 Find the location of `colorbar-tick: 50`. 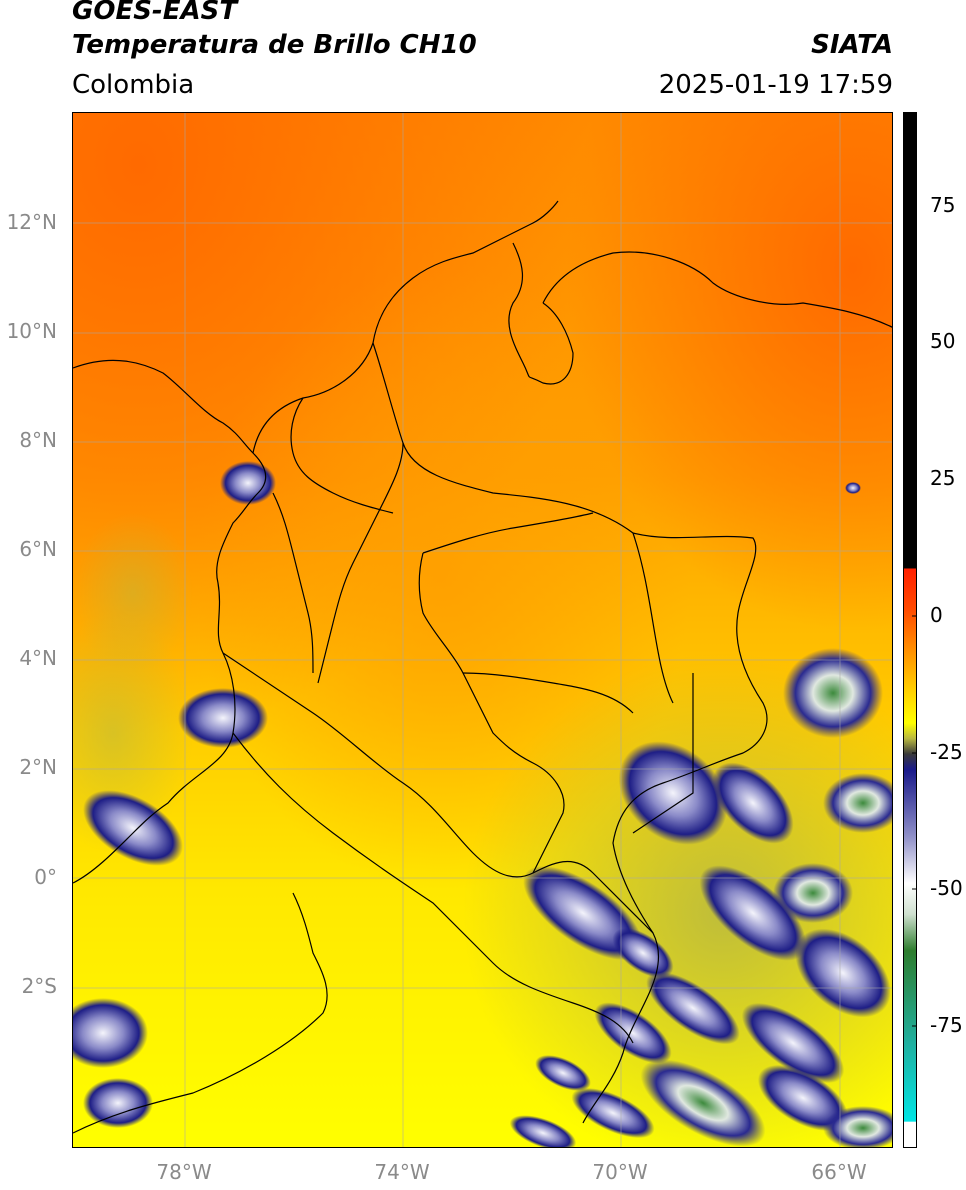

colorbar-tick: 50 is located at coordinates (943, 341).